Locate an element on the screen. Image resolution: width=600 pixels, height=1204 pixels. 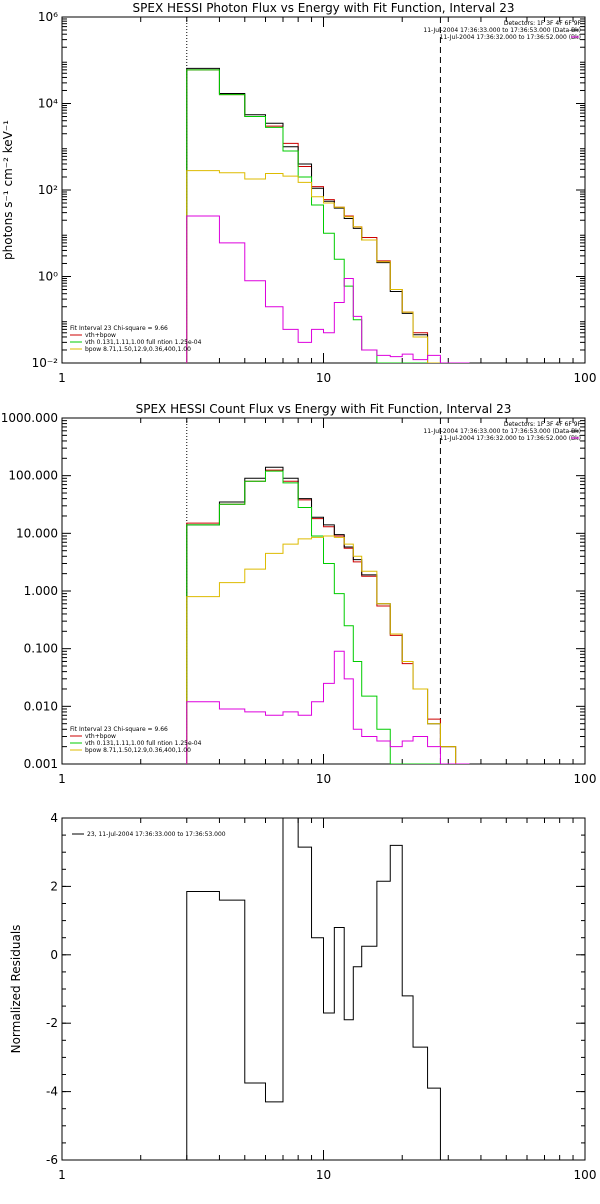
y-tick-label: 10² is located at coordinates (48, 190).